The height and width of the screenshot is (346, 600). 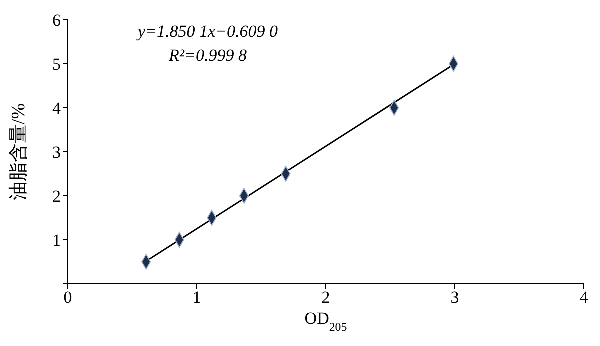 What do you see at coordinates (56, 152) in the screenshot?
I see `y-tick-label: 3` at bounding box center [56, 152].